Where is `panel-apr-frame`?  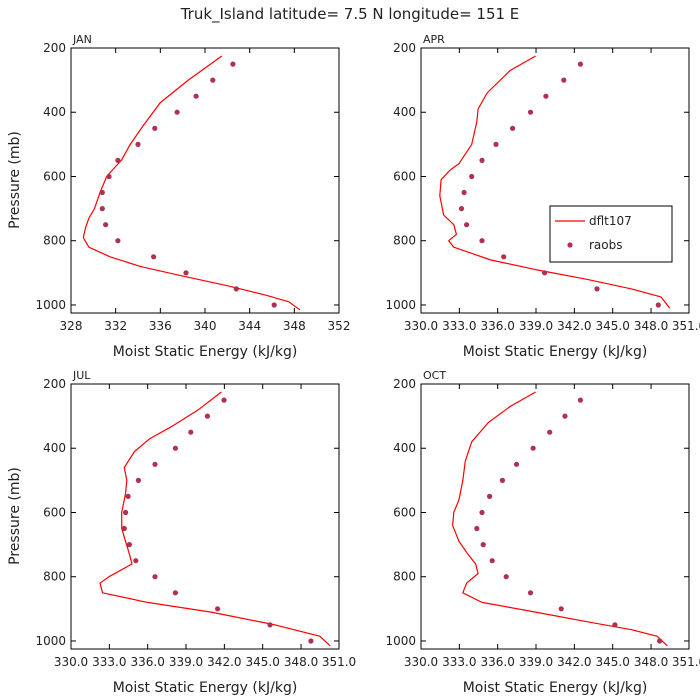
panel-apr-frame is located at coordinates (555, 180).